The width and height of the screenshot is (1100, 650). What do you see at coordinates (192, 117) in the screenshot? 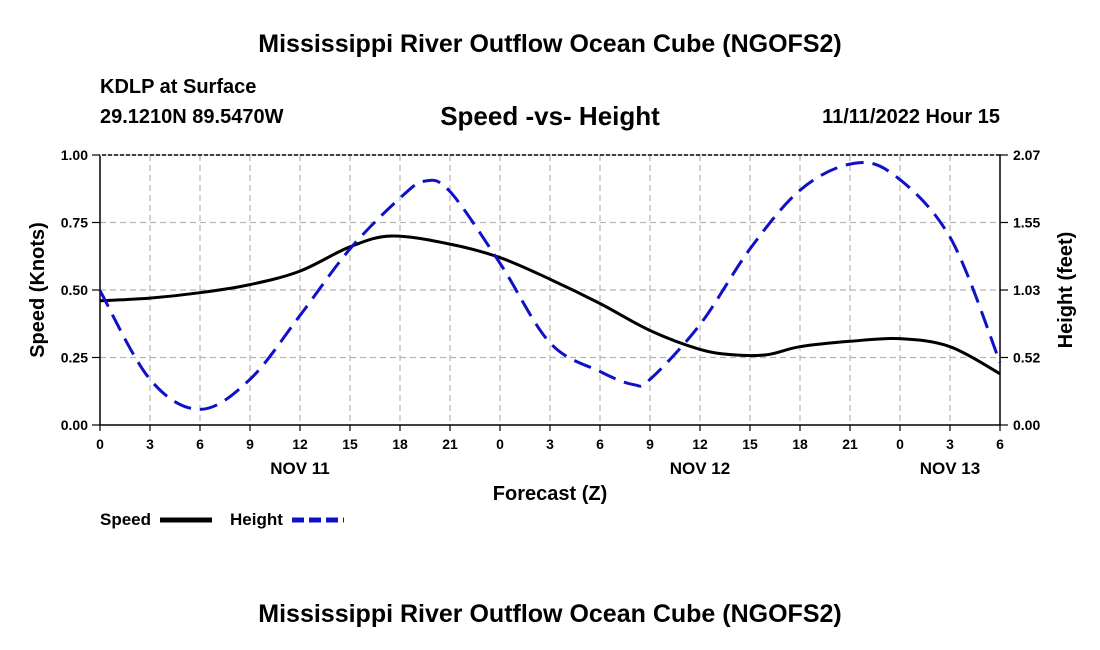
I see `station-coordinates: 29.1210N 89.5470W` at bounding box center [192, 117].